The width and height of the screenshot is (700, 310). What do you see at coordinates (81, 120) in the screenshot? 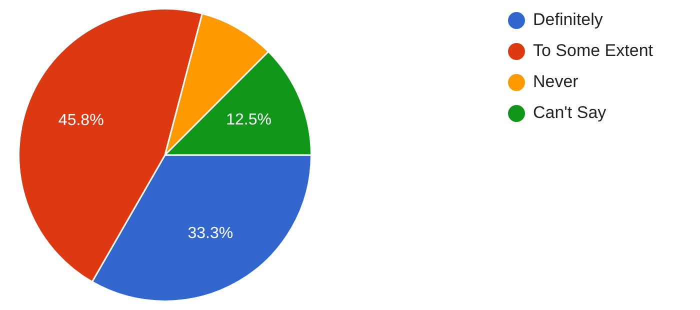
I see `data-label: 45.8%` at bounding box center [81, 120].